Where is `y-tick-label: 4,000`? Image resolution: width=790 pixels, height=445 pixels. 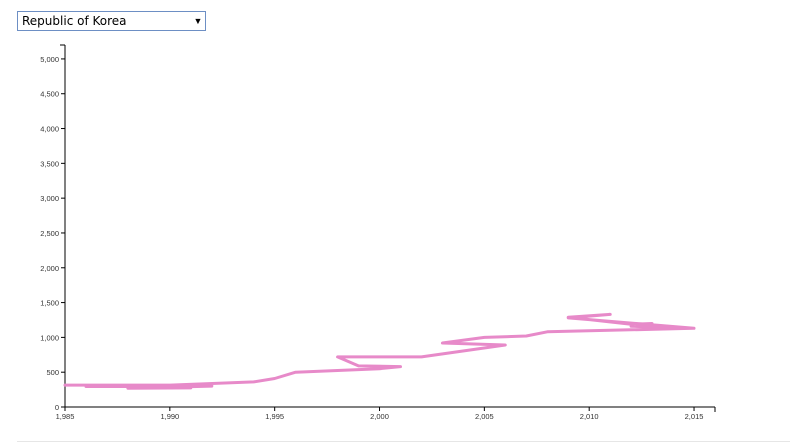
y-tick-label: 4,000 is located at coordinates (49, 129).